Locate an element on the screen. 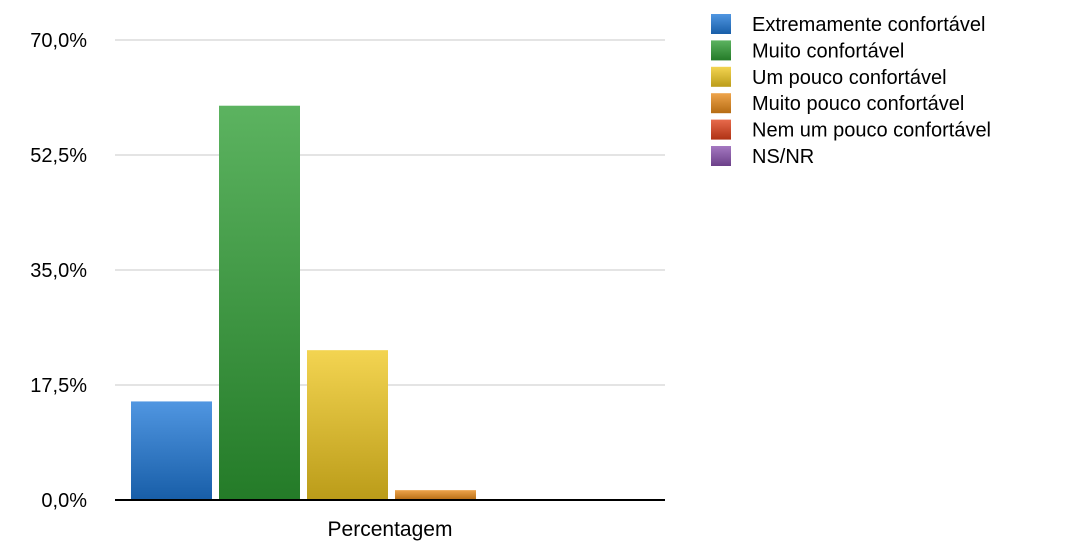  legend-item: Nem um pouco confortável is located at coordinates (851, 130).